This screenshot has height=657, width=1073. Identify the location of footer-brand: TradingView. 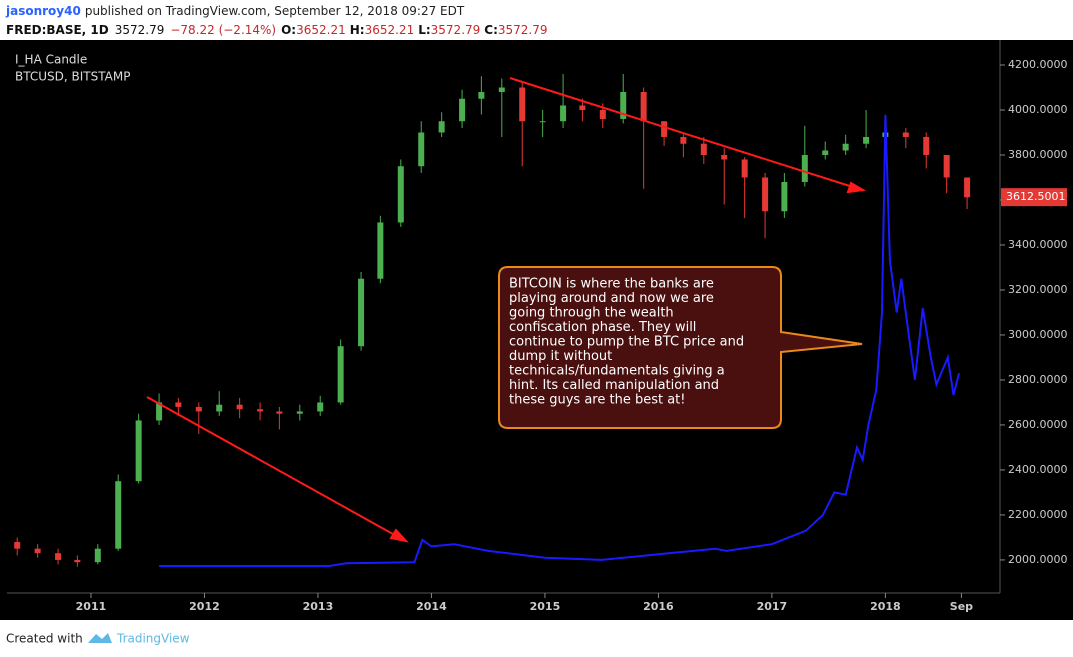
(153, 639).